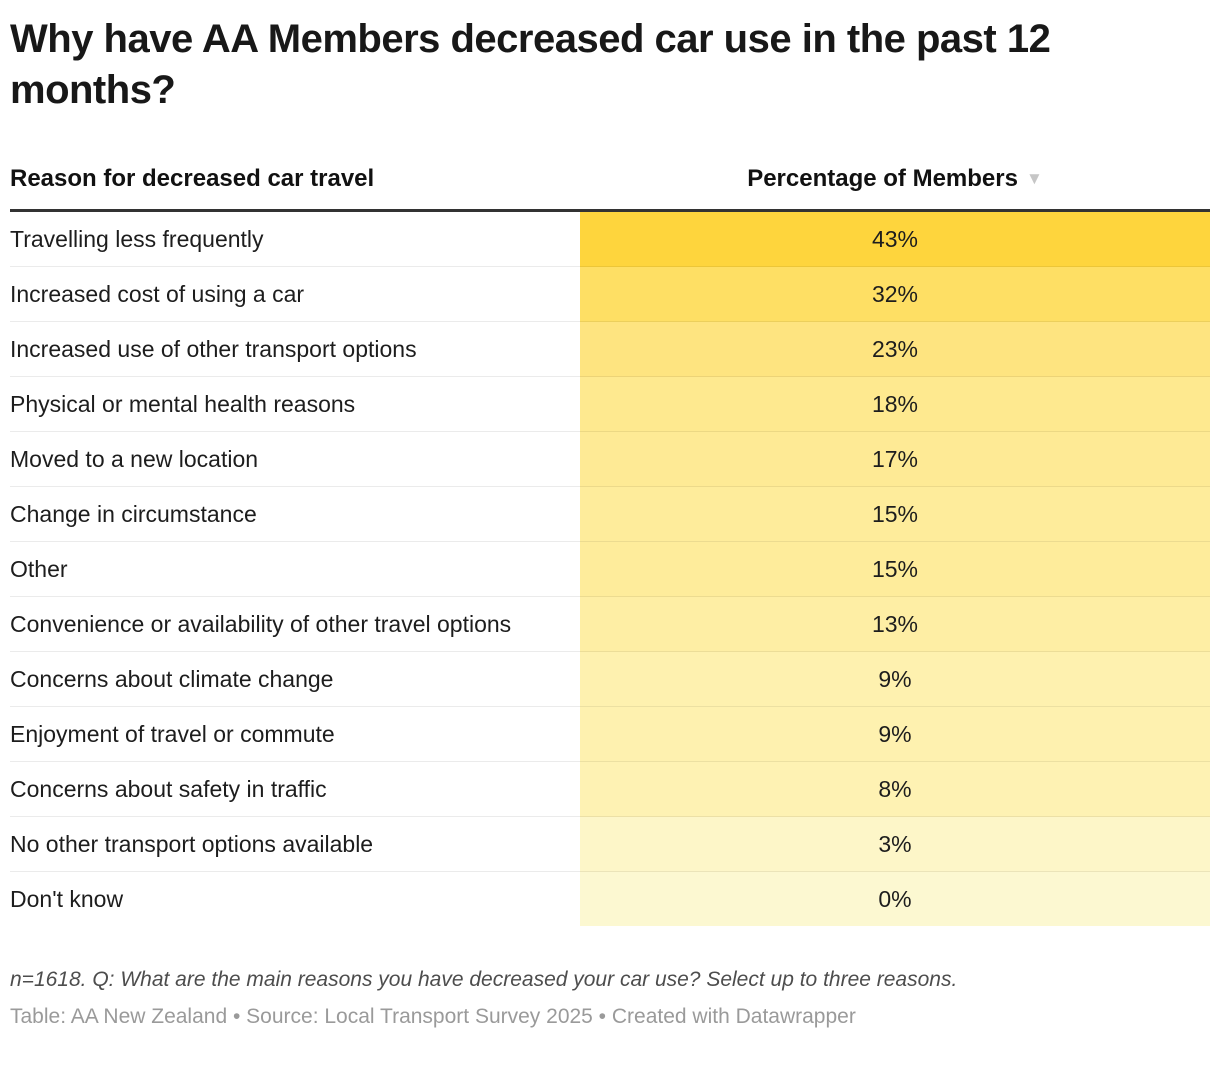 This screenshot has width=1220, height=1068. I want to click on row-reason-cell: Enjoyment of travel or commute, so click(295, 734).